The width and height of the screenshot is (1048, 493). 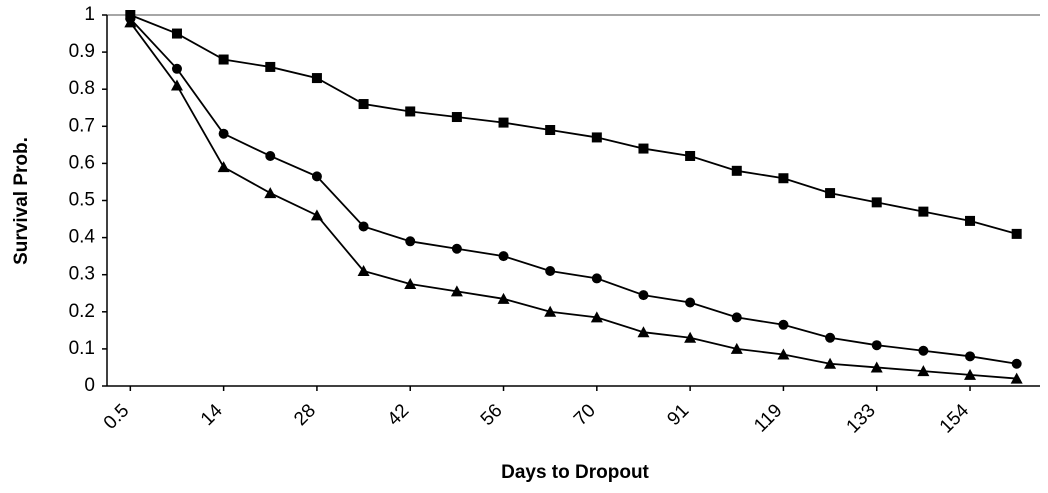 I want to click on y-tick-label: 0.6, so click(x=82, y=162).